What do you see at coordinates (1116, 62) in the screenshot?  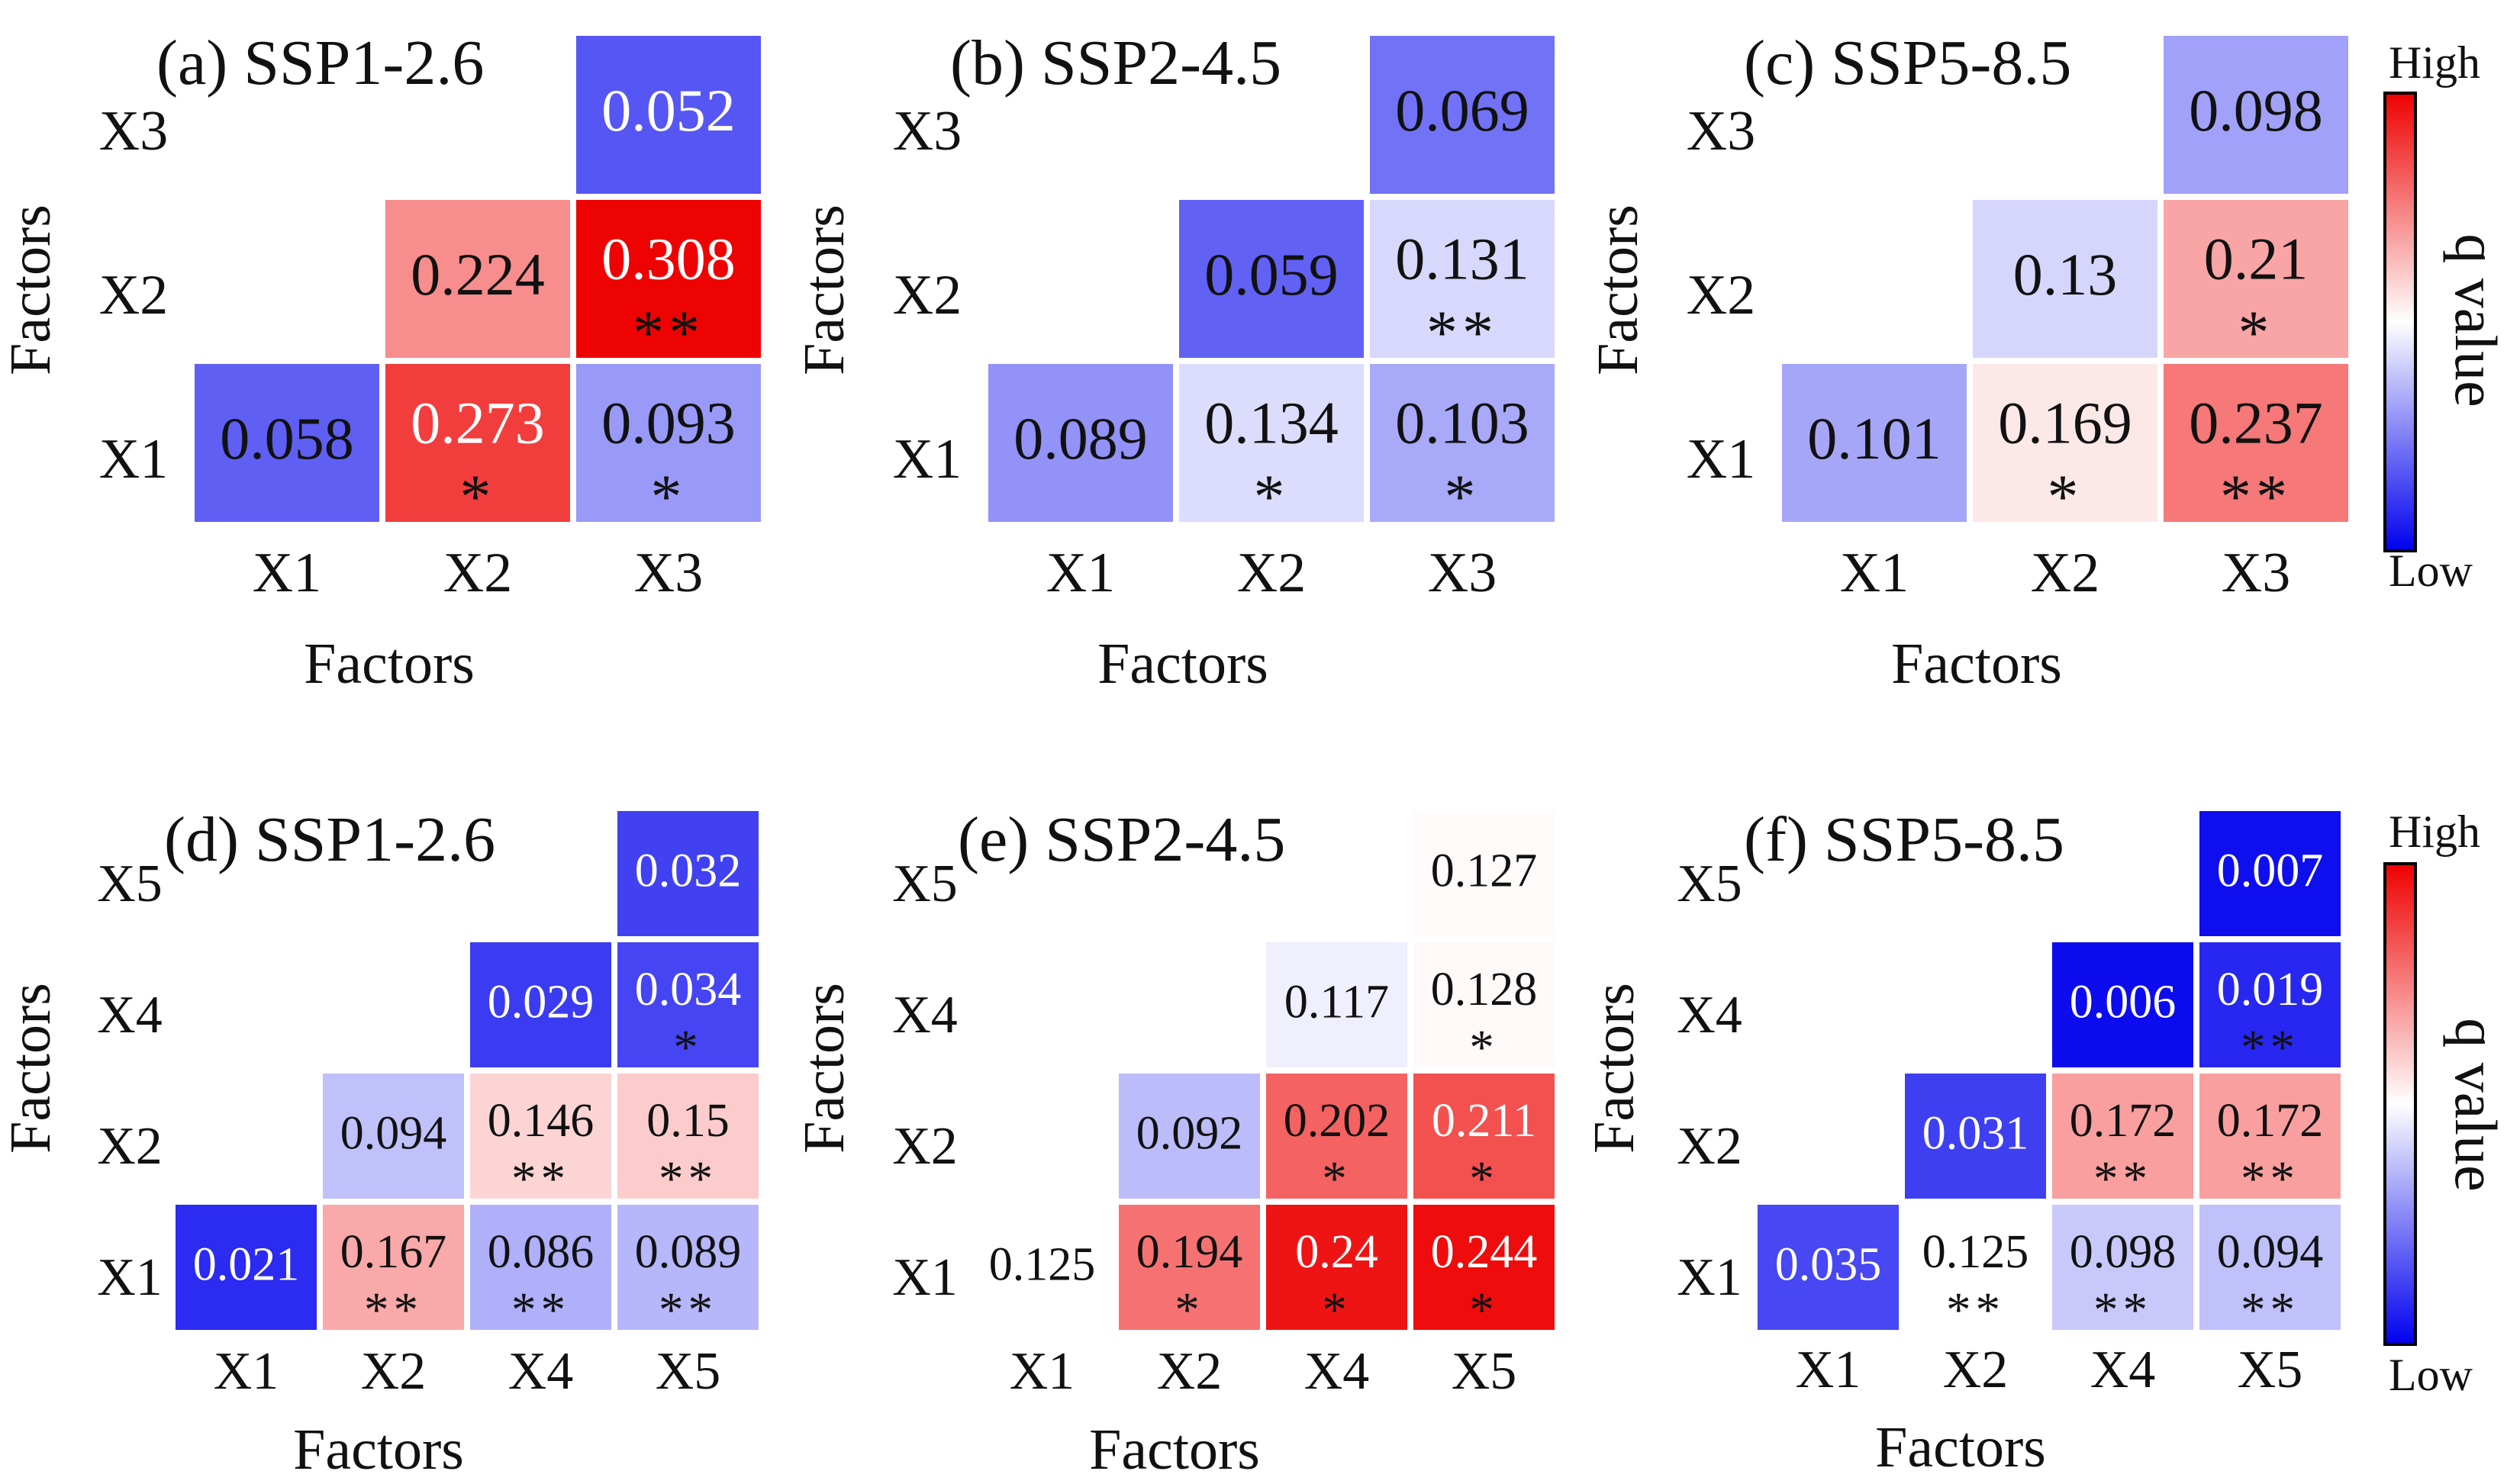 I see `panel-b-title: (b) SSP2-4.5` at bounding box center [1116, 62].